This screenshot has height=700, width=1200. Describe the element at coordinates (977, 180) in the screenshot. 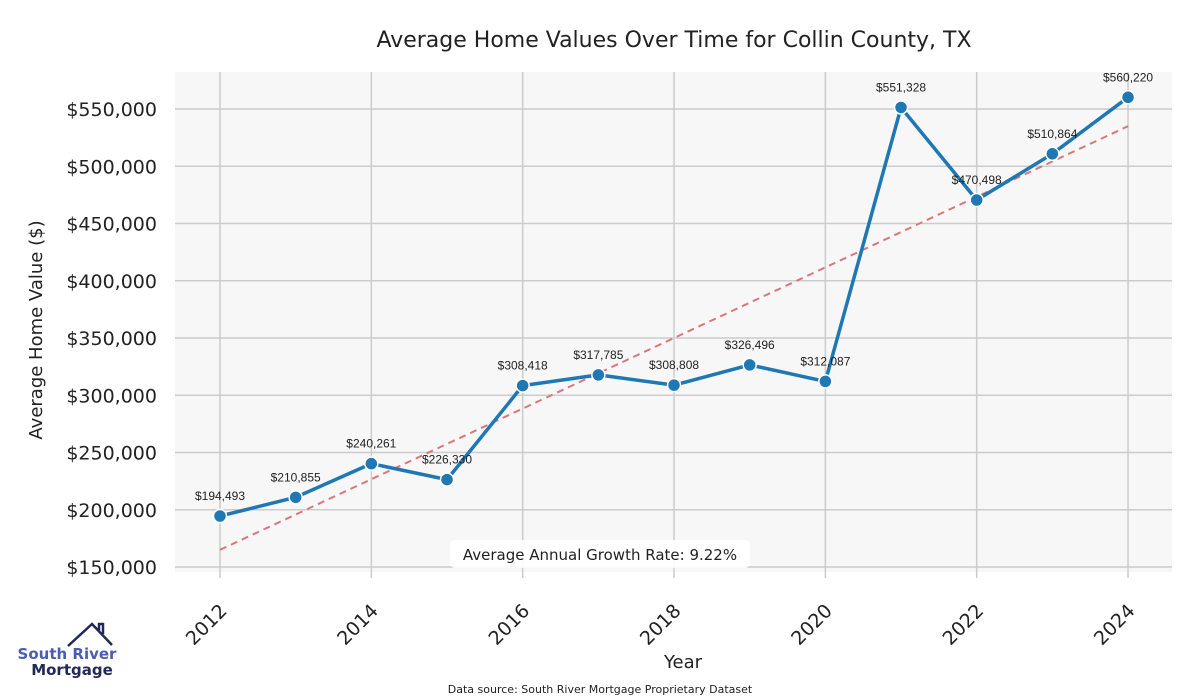

I see `data-label: $470,498` at that location.